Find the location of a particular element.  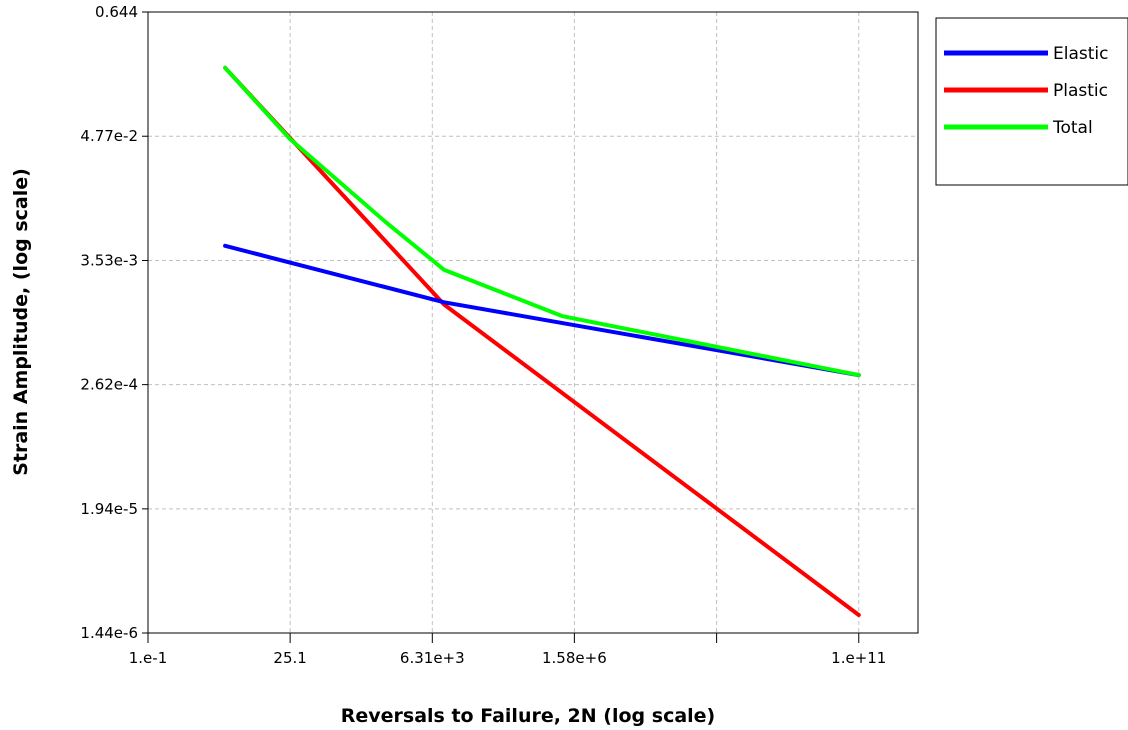

y-tick-label: 0.644 is located at coordinates (116, 12).